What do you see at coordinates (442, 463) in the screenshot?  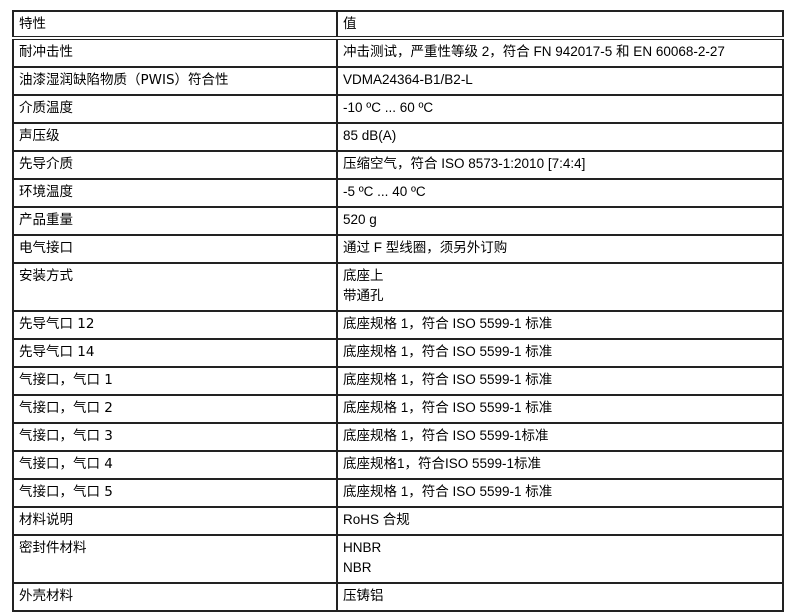 I see `value-line: 底座规格1，符合ISO 5599-1标准` at bounding box center [442, 463].